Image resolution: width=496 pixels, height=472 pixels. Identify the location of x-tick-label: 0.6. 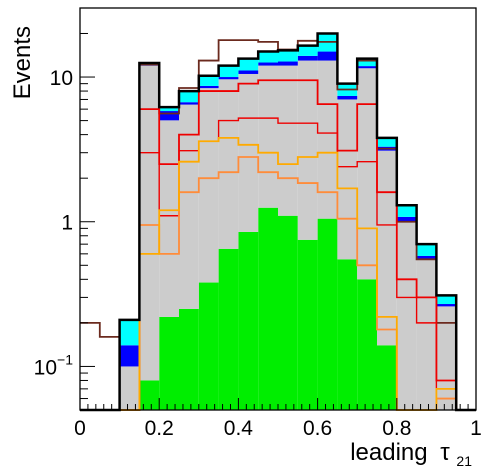
(317, 428).